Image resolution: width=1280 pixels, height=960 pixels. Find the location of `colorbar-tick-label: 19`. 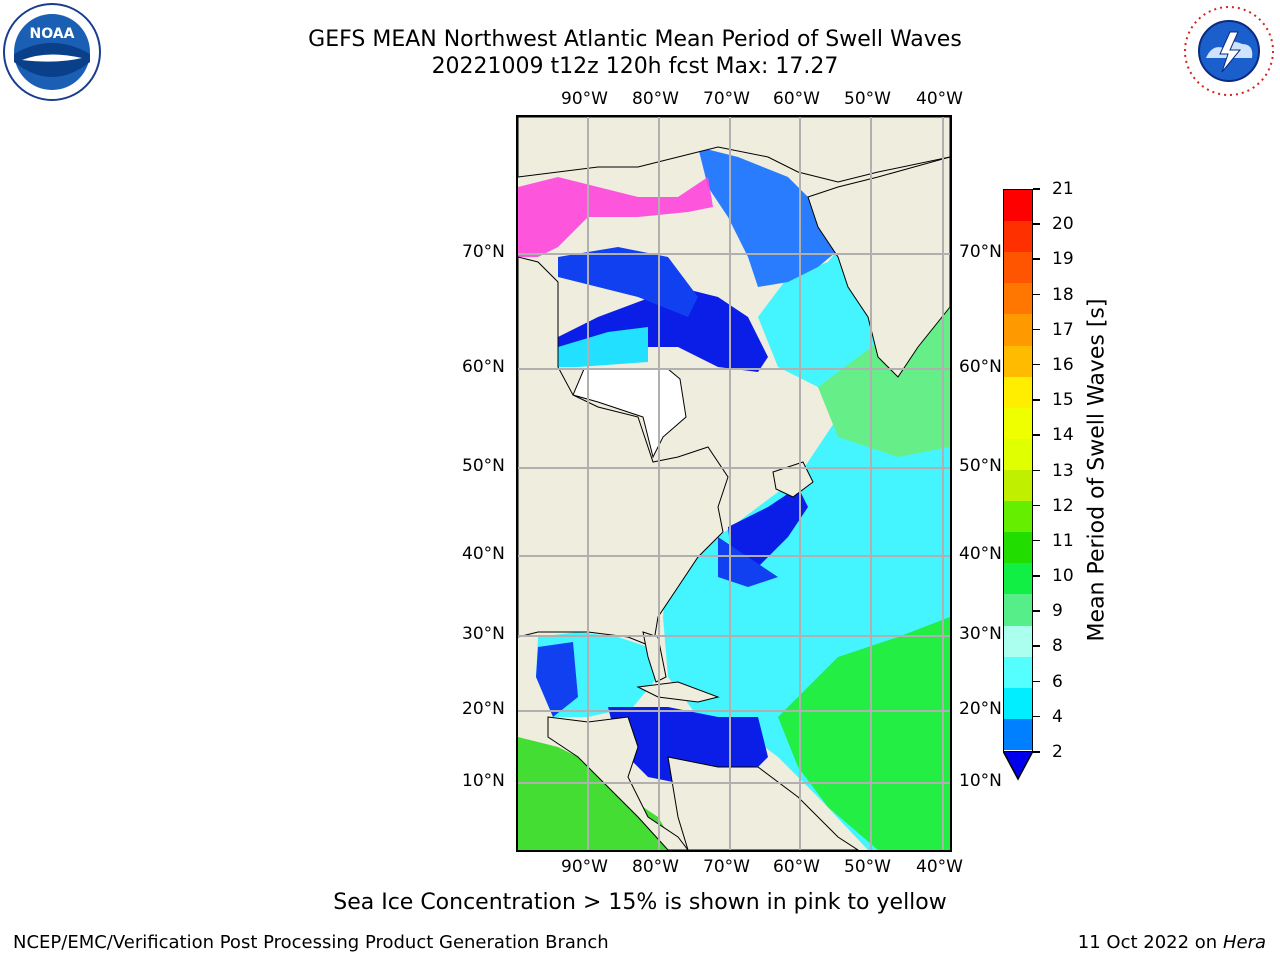

colorbar-tick-label: 19 is located at coordinates (1063, 259).